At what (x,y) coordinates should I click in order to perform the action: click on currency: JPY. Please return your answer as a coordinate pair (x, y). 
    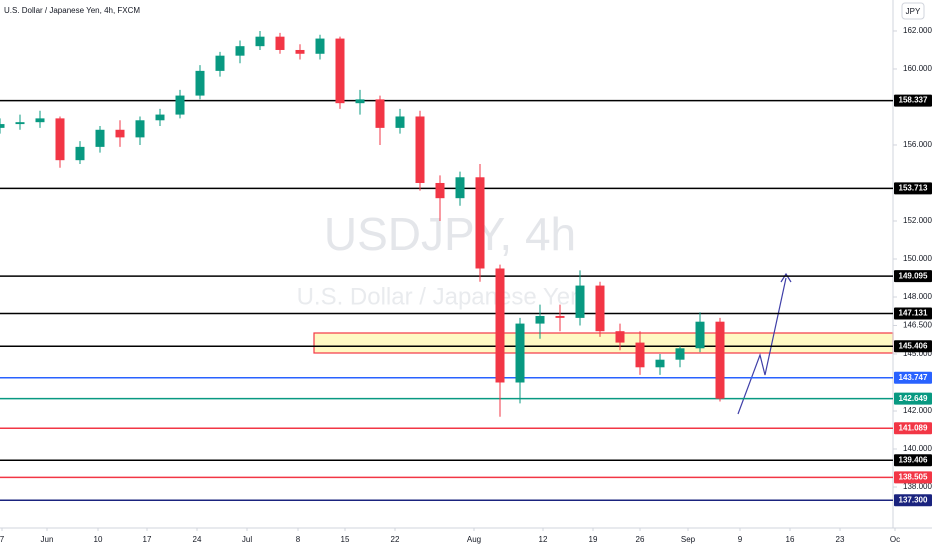
    Looking at the image, I should click on (913, 11).